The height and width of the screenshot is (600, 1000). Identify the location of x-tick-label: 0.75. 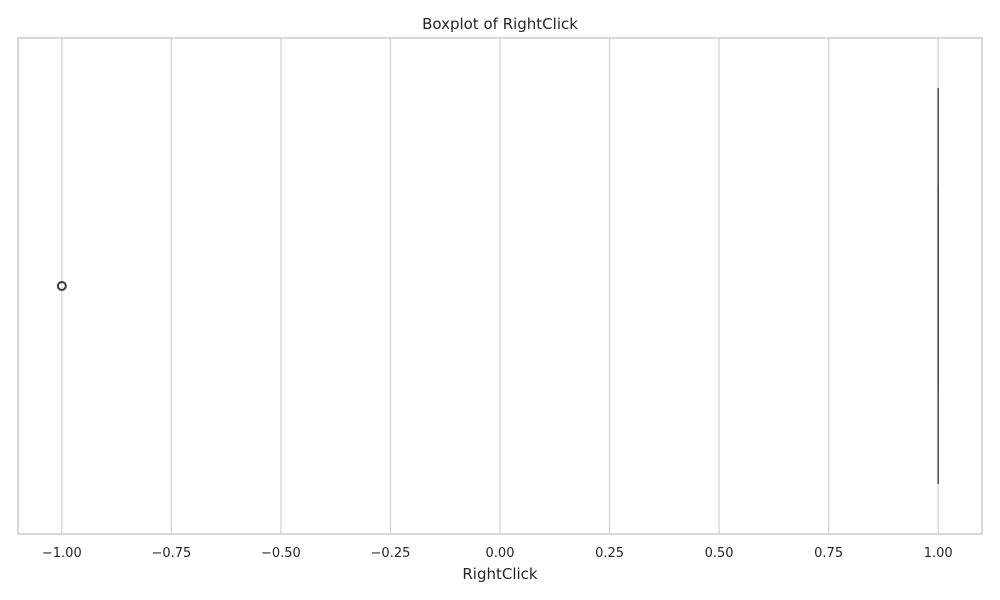
(828, 553).